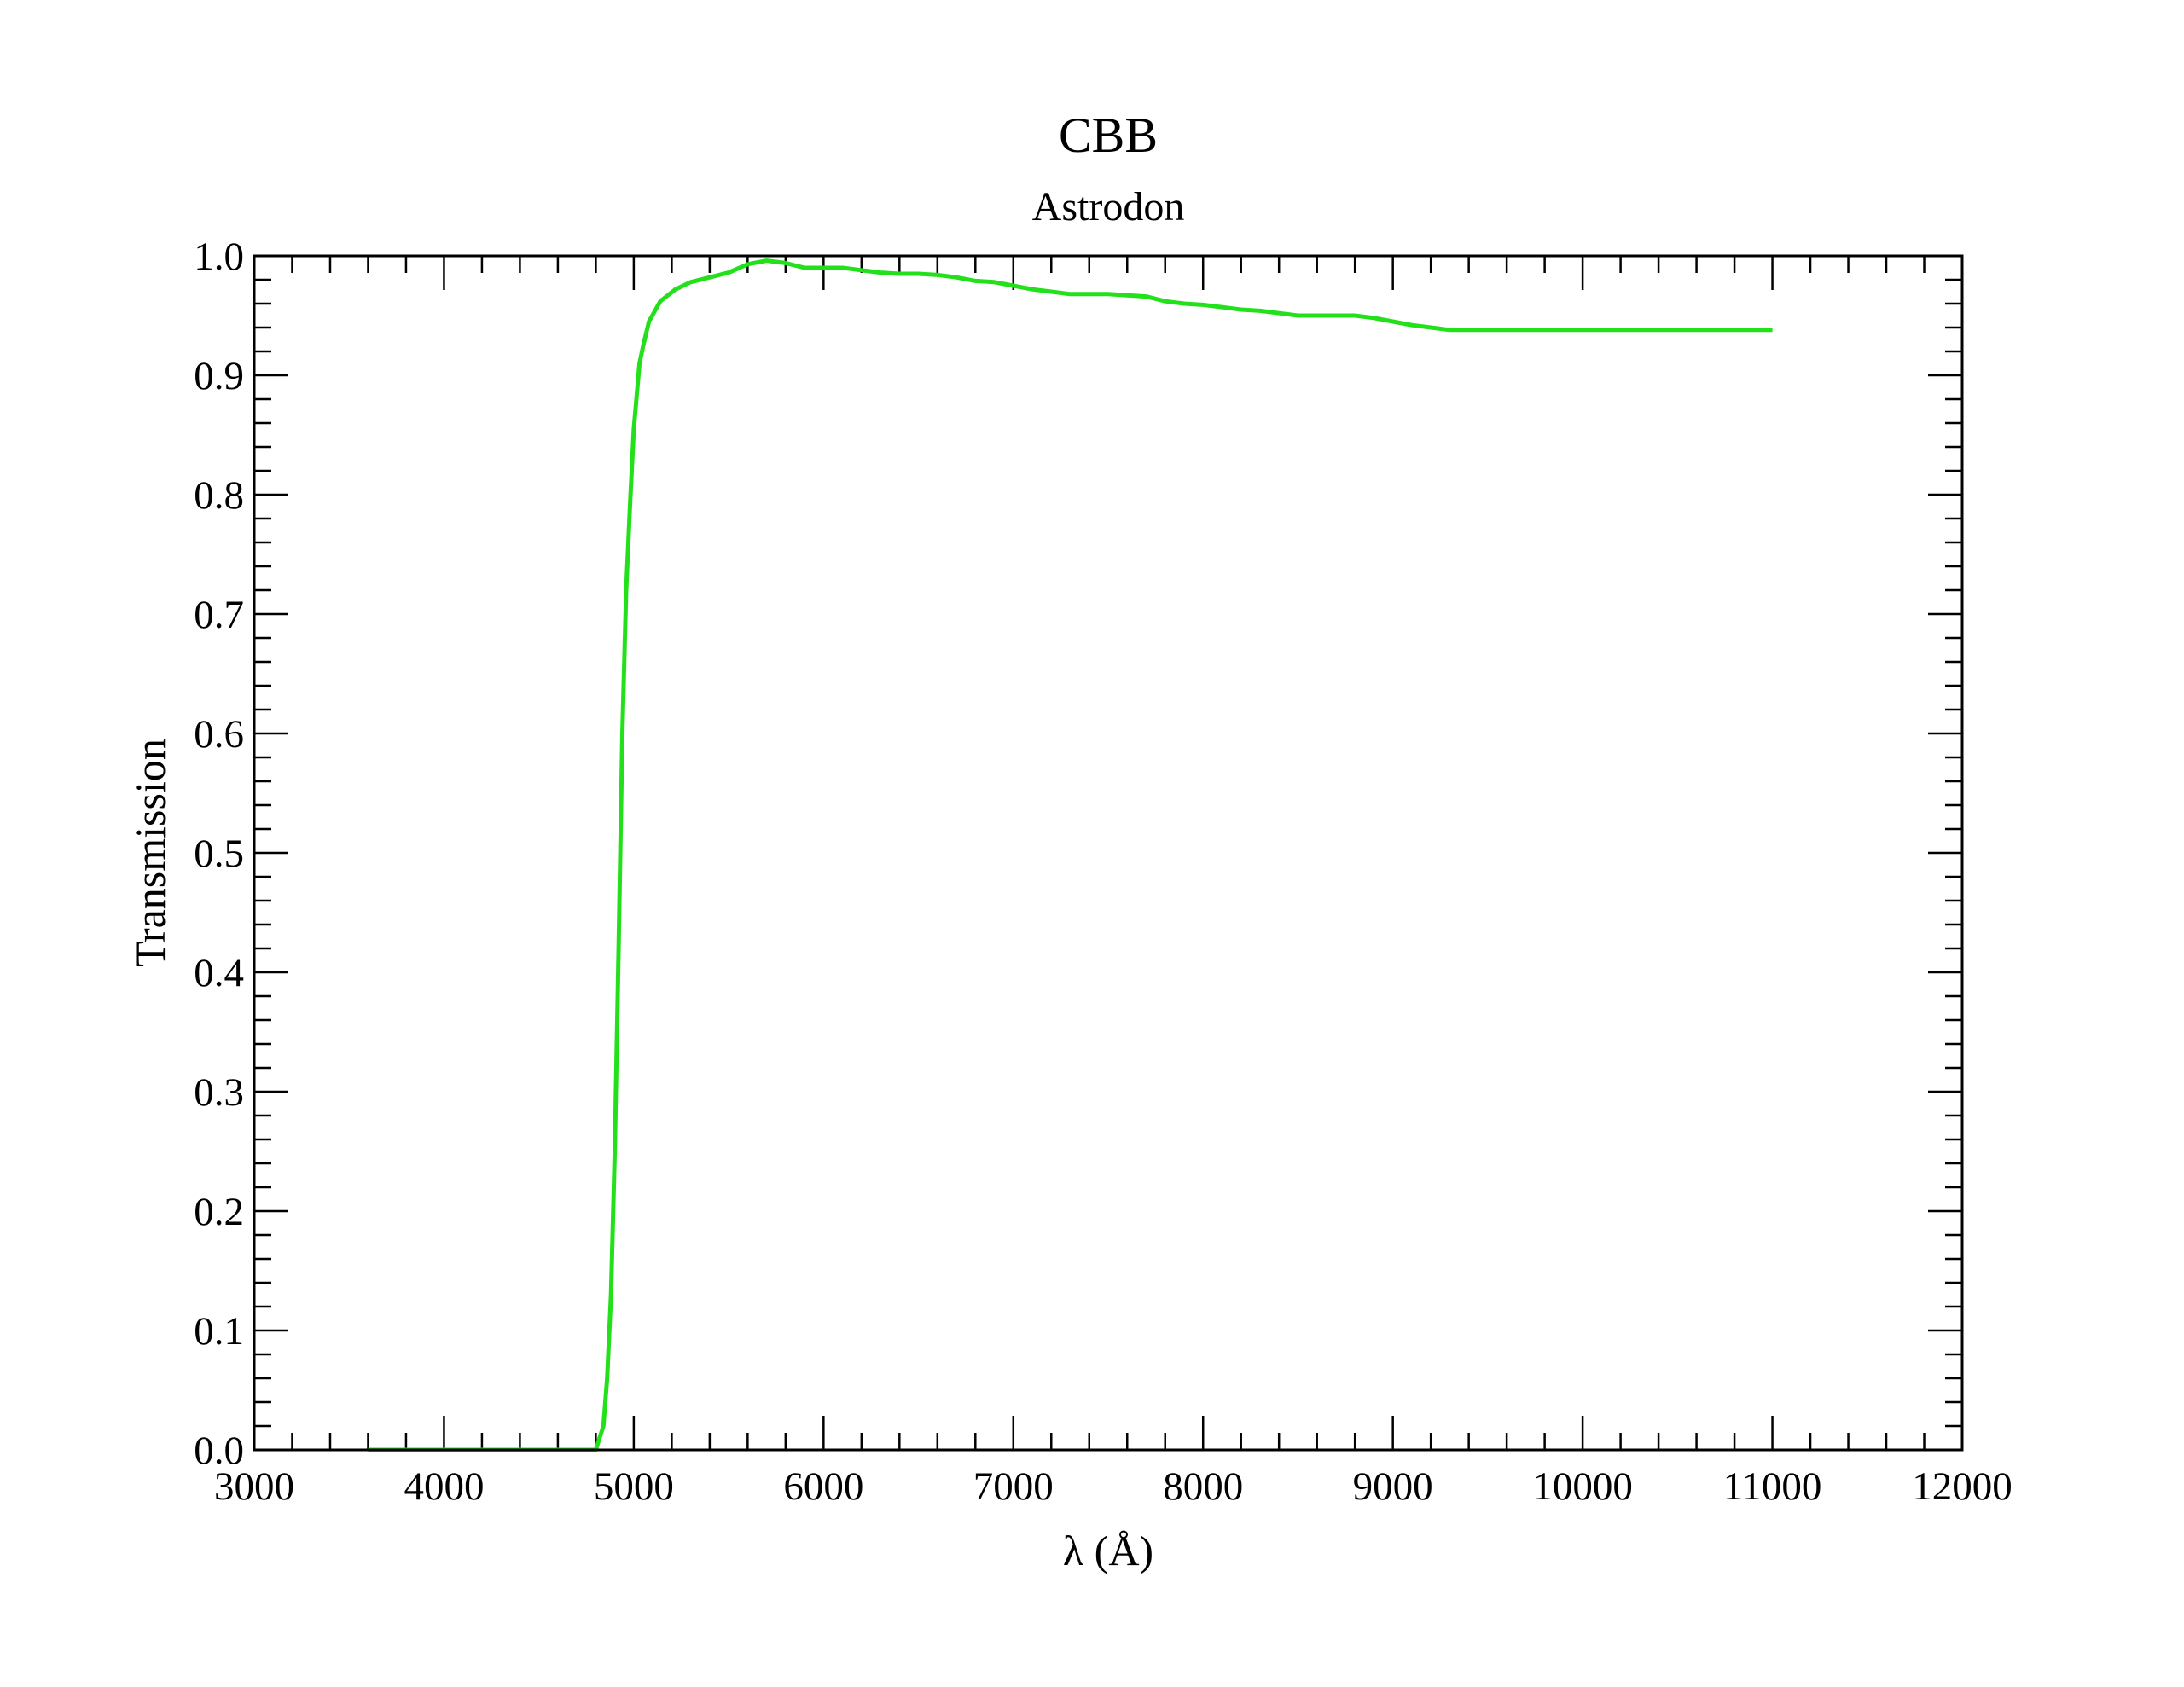 The height and width of the screenshot is (1687, 2184). Describe the element at coordinates (219, 1332) in the screenshot. I see `y-tick-label: 0.1` at that location.